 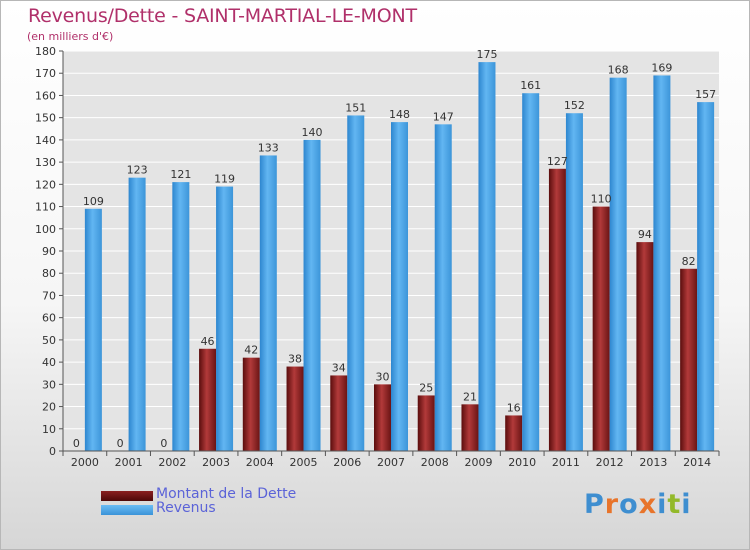 I want to click on legend-swatch-dette, so click(x=127, y=496).